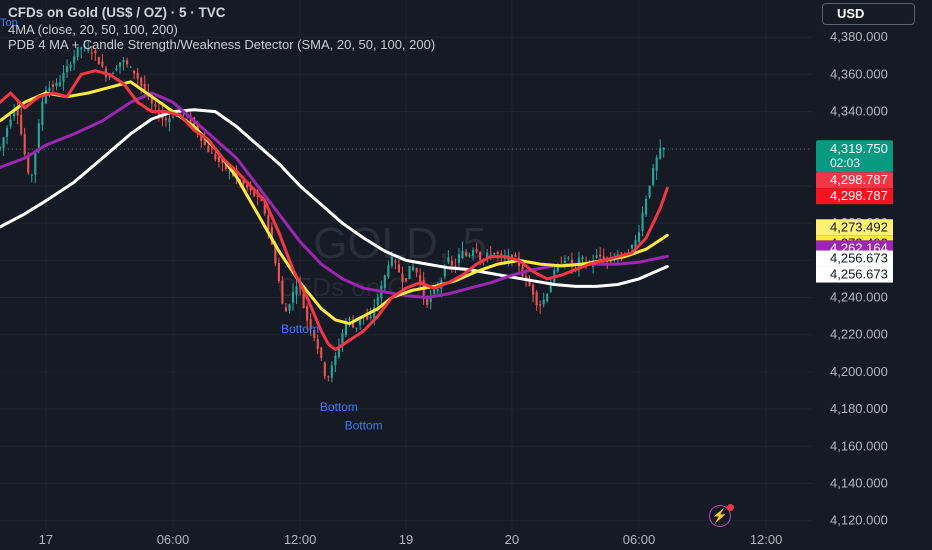  Describe the element at coordinates (868, 14) in the screenshot. I see `currency-button: USD` at that location.